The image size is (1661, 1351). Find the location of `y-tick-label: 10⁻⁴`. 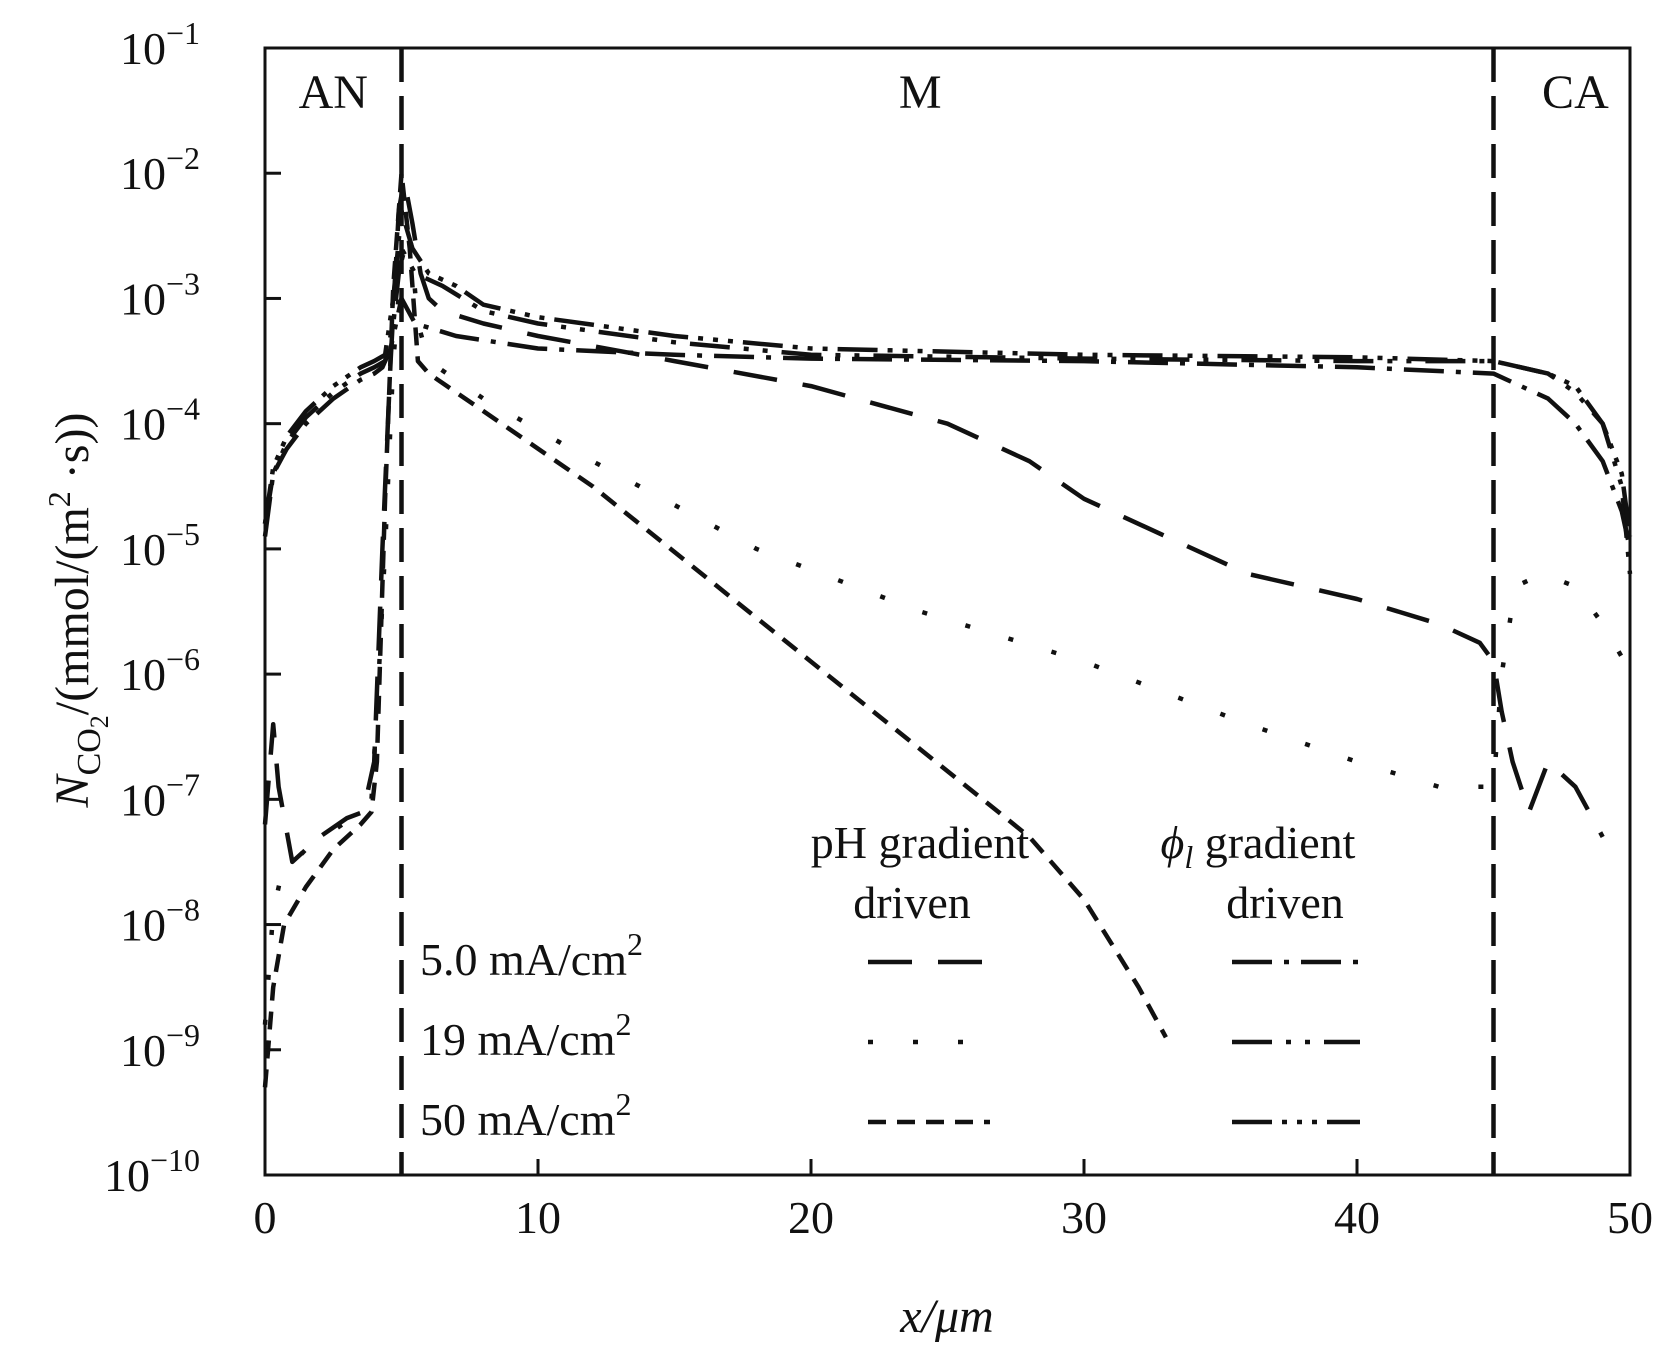

y-tick-label: 10⁻⁴ is located at coordinates (160, 420).